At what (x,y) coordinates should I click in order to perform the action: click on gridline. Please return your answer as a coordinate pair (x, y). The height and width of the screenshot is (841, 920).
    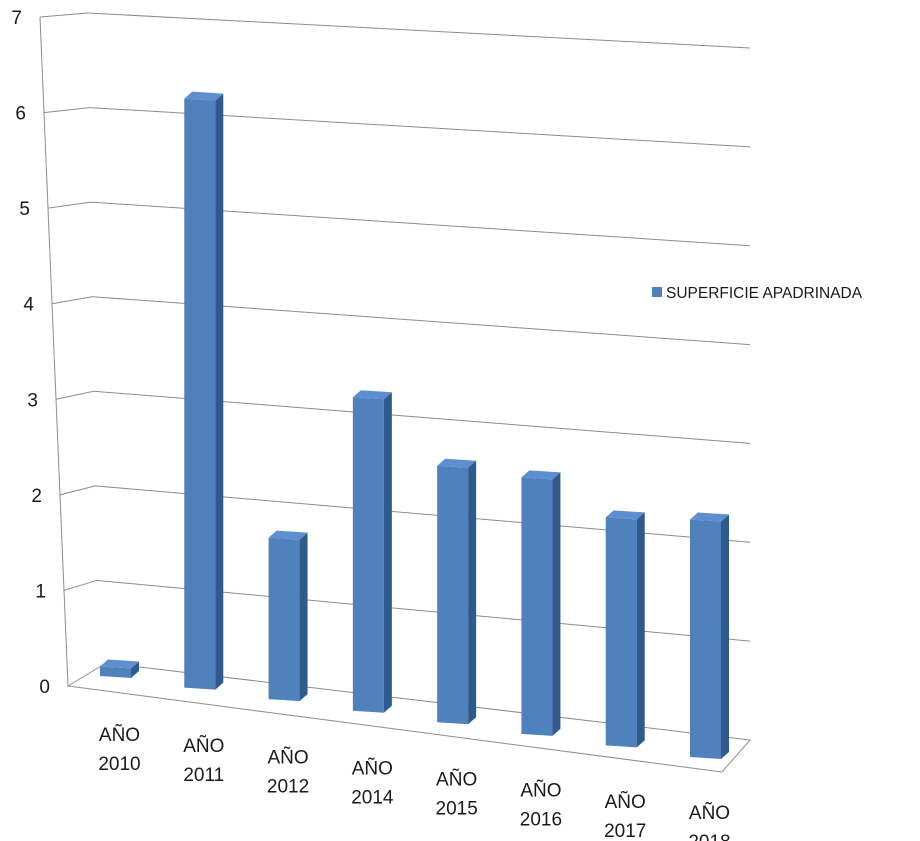
    Looking at the image, I should click on (419, 30).